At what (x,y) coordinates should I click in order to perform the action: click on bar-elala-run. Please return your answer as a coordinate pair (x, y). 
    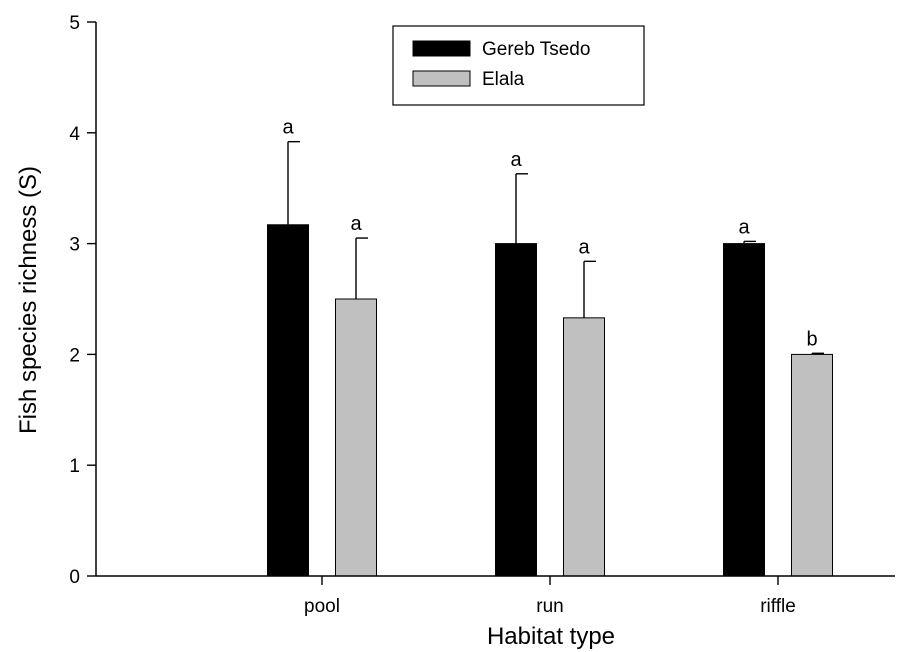
    Looking at the image, I should click on (584, 447).